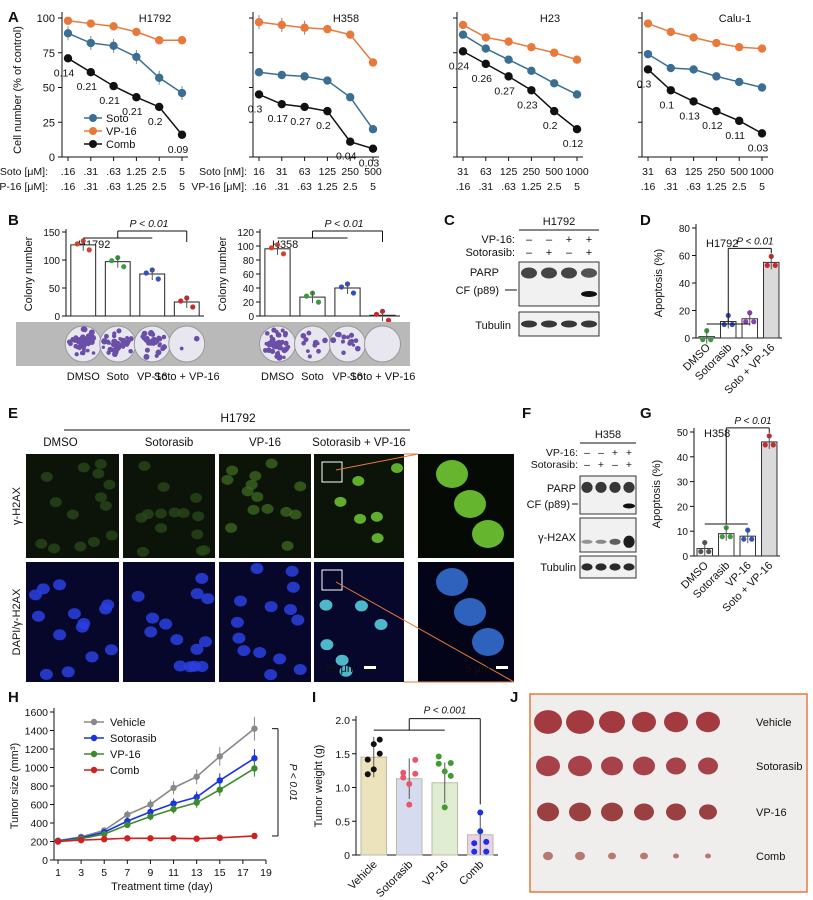 The image size is (813, 900). What do you see at coordinates (589, 253) in the screenshot?
I see `panel-c-row2-sign: +` at bounding box center [589, 253].